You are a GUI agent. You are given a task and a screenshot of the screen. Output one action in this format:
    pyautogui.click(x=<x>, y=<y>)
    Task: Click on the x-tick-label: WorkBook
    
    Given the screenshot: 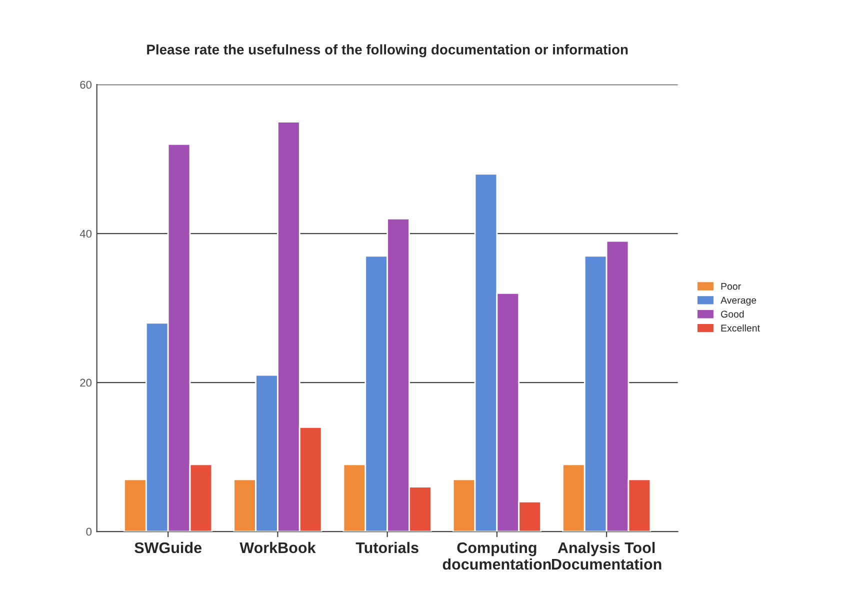 What is the action you would take?
    pyautogui.click(x=278, y=548)
    